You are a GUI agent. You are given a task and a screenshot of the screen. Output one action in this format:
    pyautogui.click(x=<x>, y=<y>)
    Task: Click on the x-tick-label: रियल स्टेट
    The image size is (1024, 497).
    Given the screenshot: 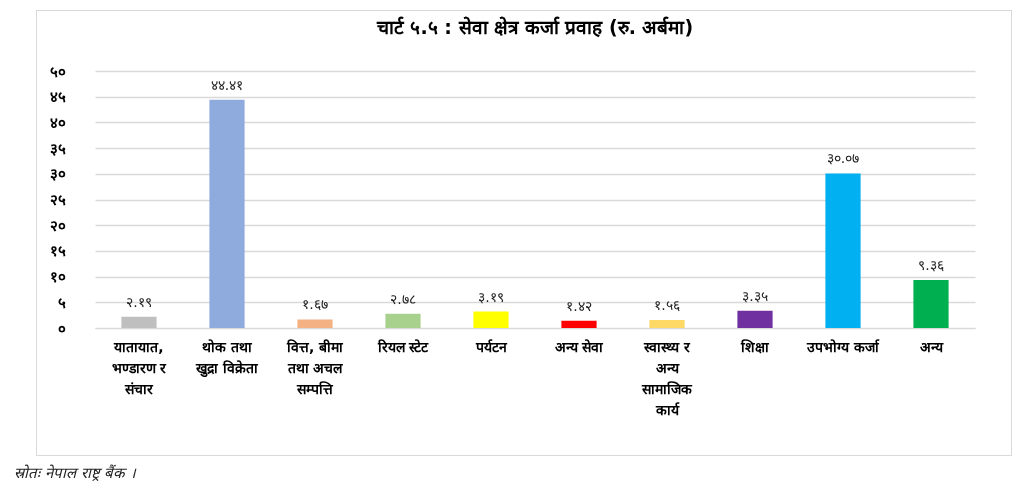 What is the action you would take?
    pyautogui.click(x=403, y=346)
    